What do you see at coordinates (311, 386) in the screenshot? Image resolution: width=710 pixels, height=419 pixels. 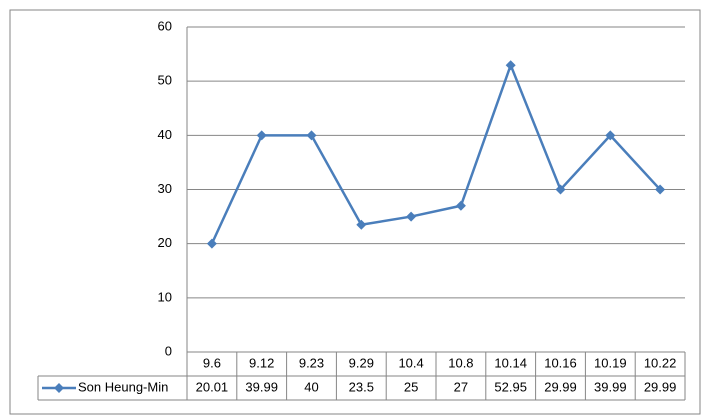 I see `table-value: 40` at bounding box center [311, 386].